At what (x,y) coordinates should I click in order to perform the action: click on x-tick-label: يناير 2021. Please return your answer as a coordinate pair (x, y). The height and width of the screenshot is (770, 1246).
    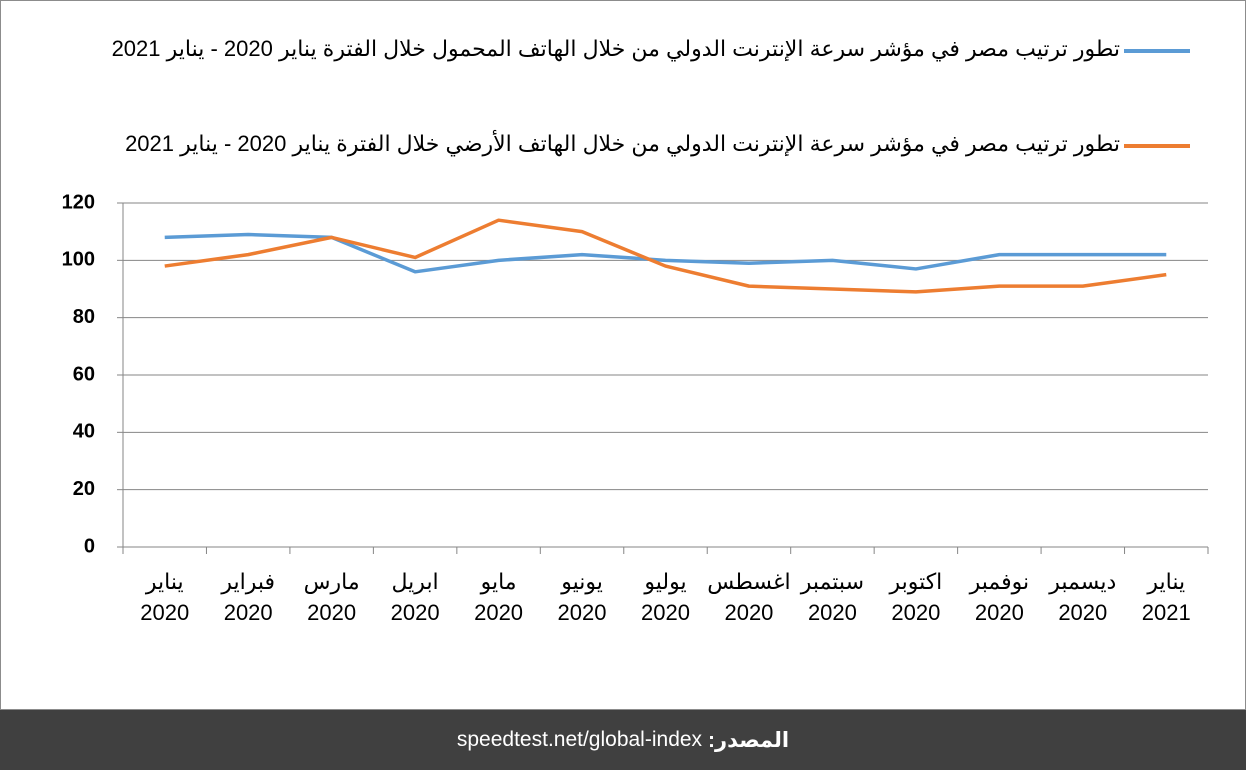
    Looking at the image, I should click on (1166, 597).